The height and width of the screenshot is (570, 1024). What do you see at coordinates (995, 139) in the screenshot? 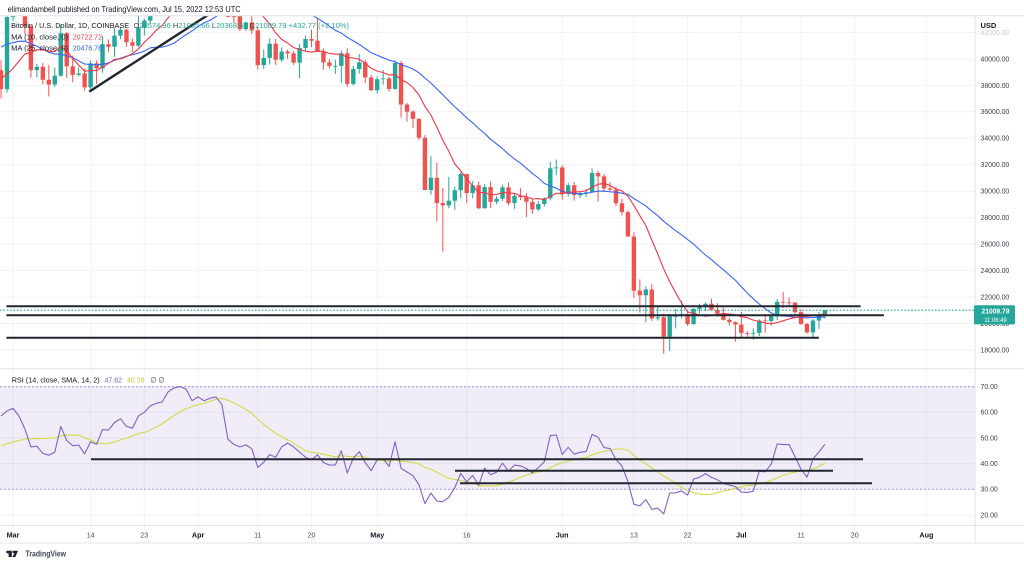
I see `svg-text: 34000.00` at bounding box center [995, 139].